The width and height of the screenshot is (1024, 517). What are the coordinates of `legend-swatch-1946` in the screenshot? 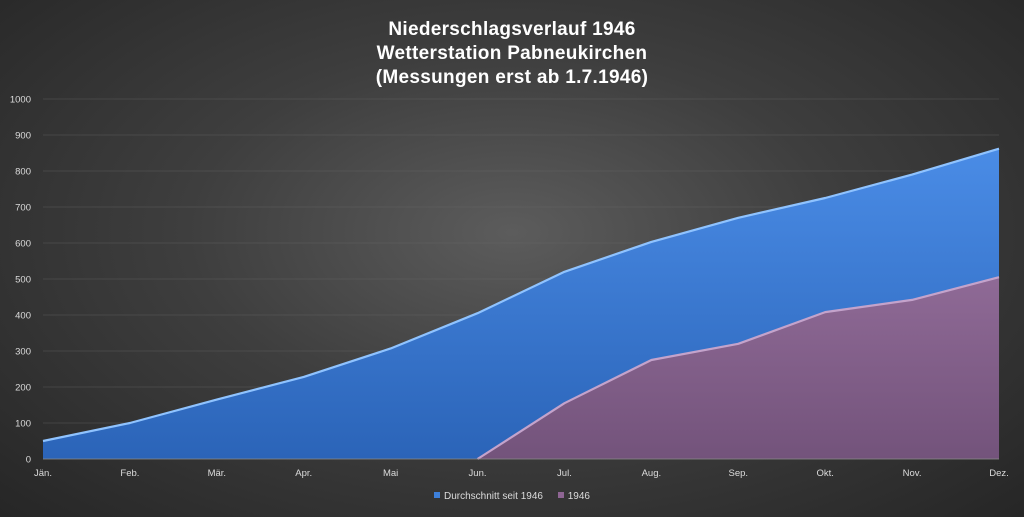 It's located at (560, 495).